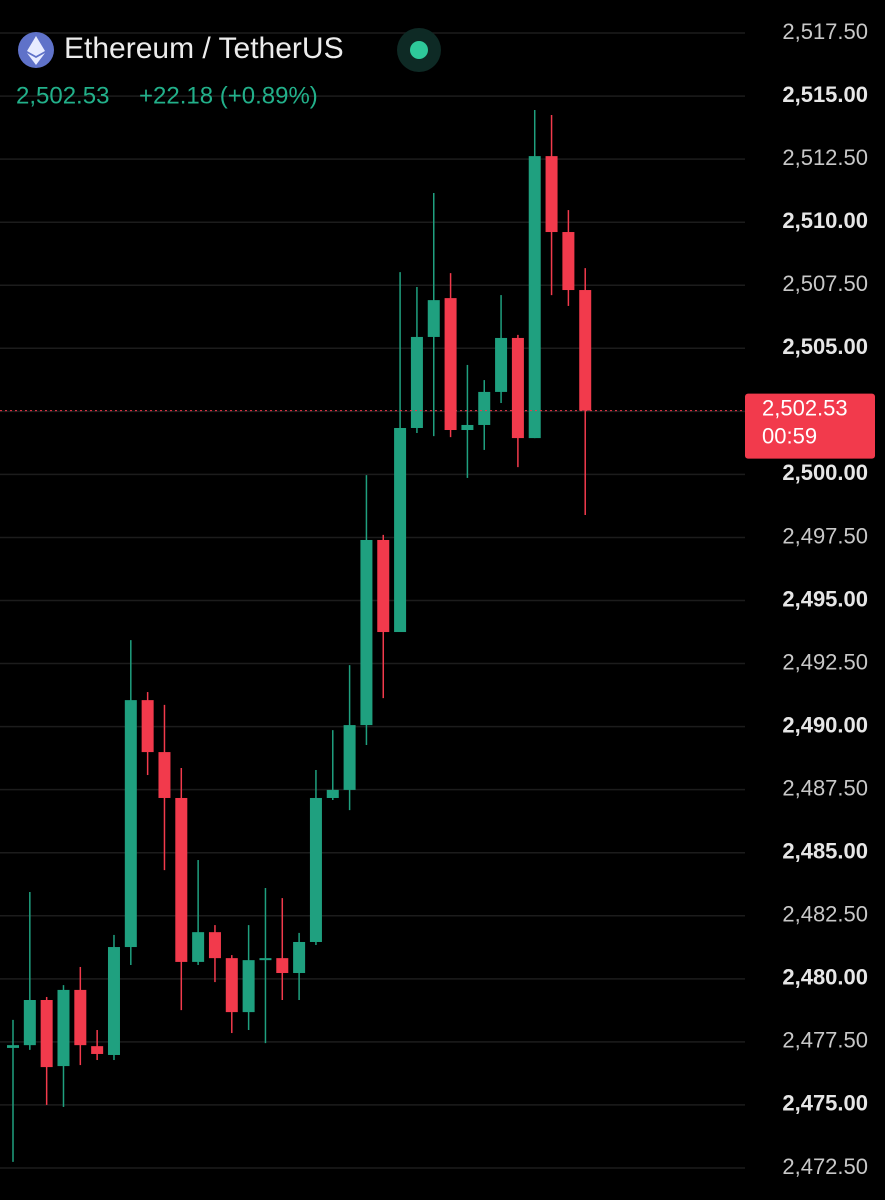 This screenshot has width=885, height=1200. I want to click on eth-glyph, so click(36, 50).